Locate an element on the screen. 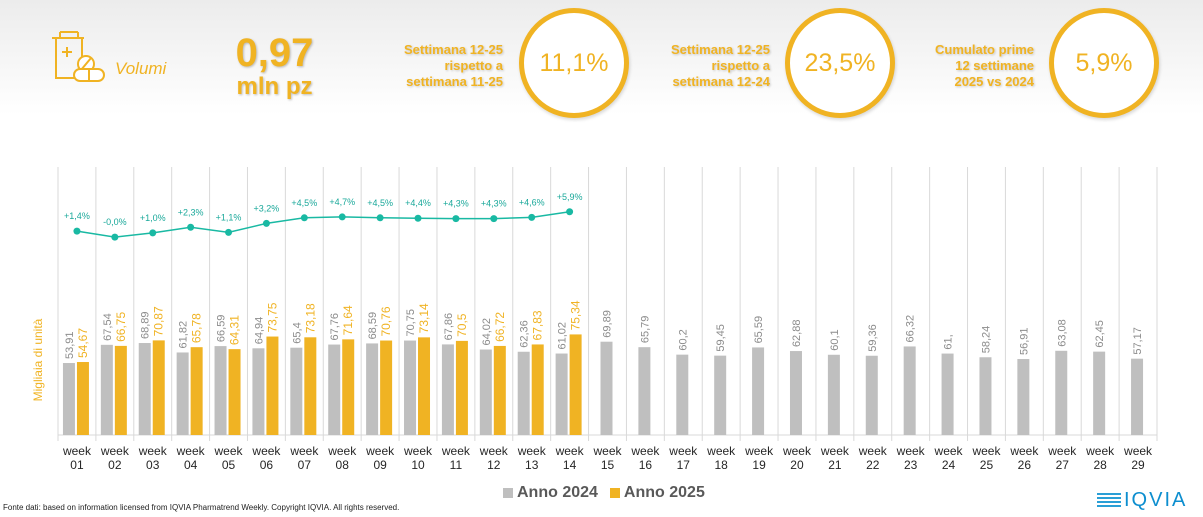 This screenshot has width=1203, height=517. kpi-3-label-line: Cumulato prime is located at coordinates (984, 49).